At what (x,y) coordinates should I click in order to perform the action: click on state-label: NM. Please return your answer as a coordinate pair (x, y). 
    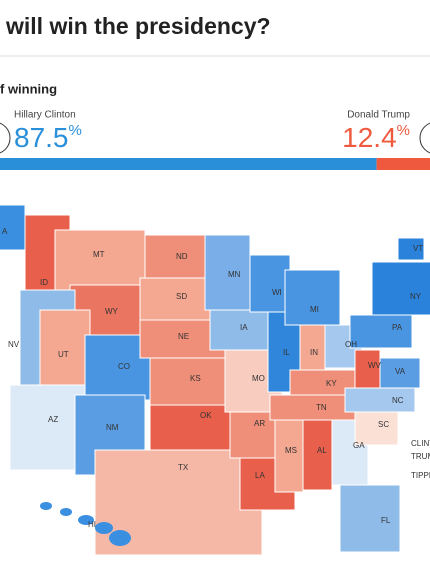
    Looking at the image, I should click on (112, 427).